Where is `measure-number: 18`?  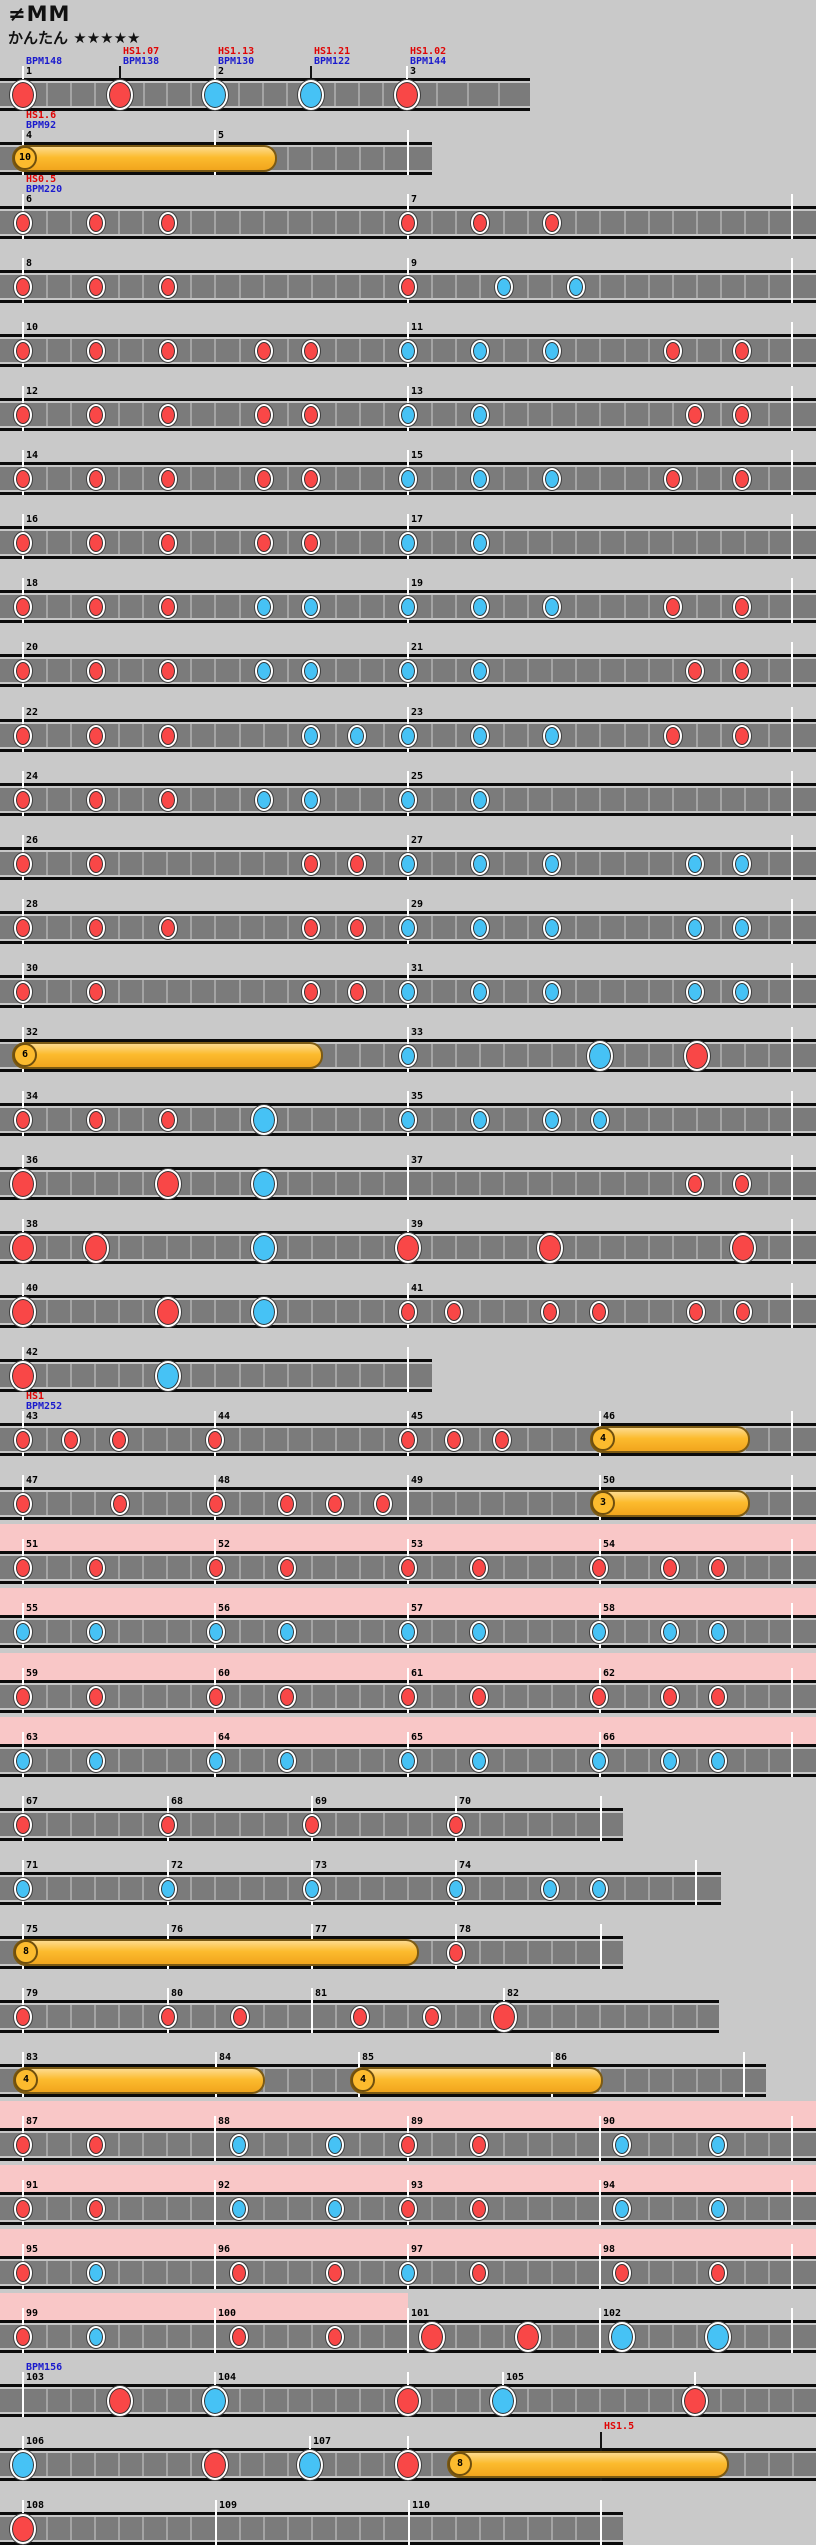
measure-number: 18 is located at coordinates (32, 583).